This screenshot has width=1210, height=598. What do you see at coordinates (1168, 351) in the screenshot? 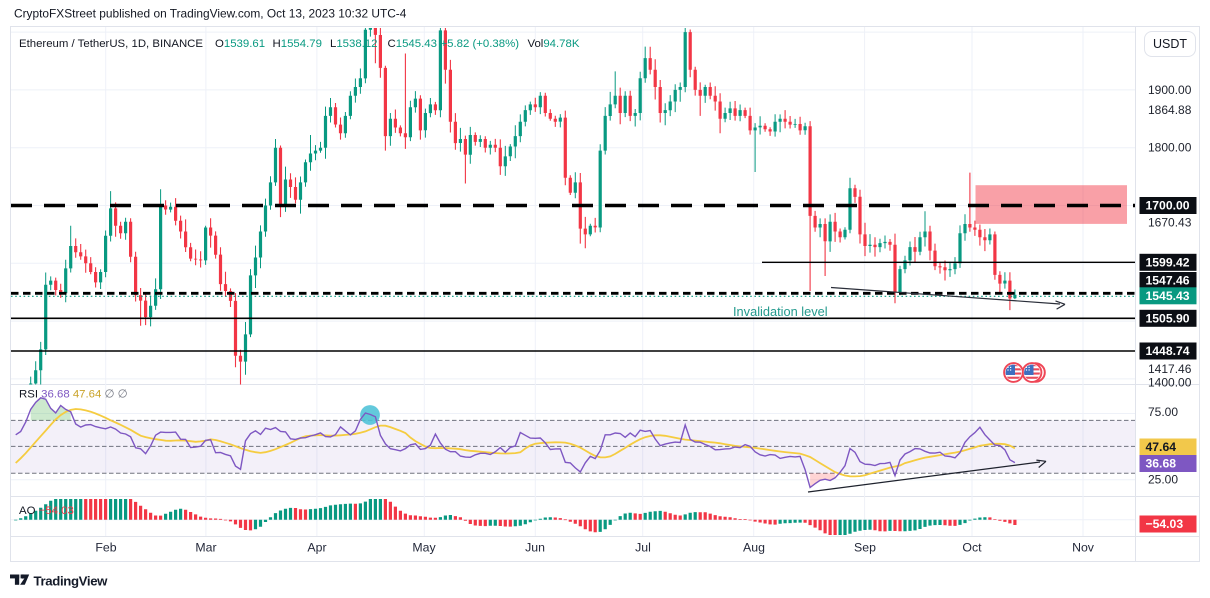
I see `svg-text: 1448.74` at bounding box center [1168, 351].